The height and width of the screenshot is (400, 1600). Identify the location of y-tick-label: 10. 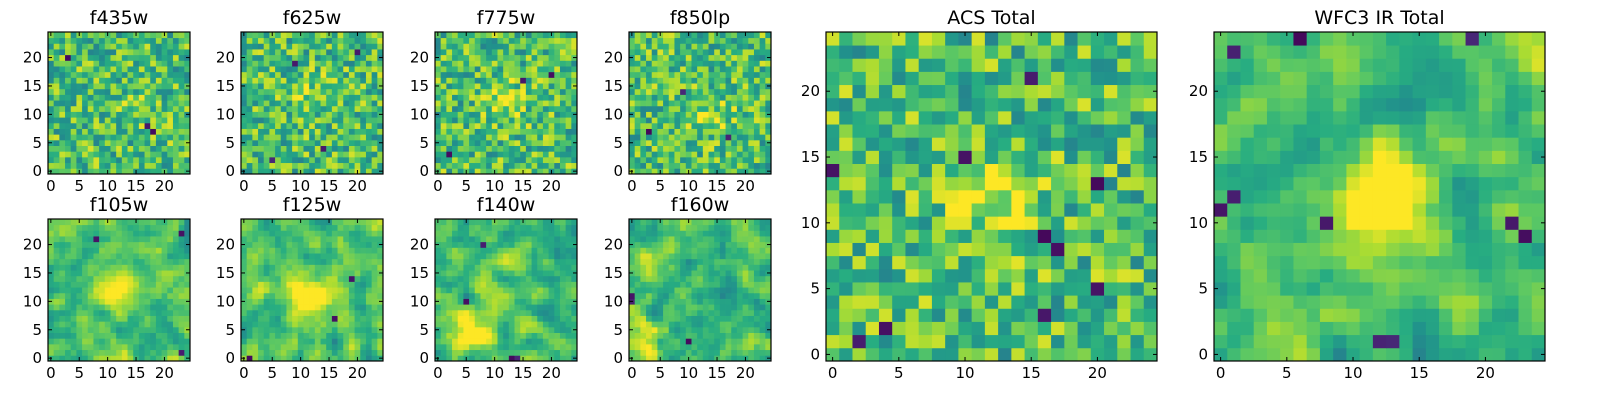
(32, 114).